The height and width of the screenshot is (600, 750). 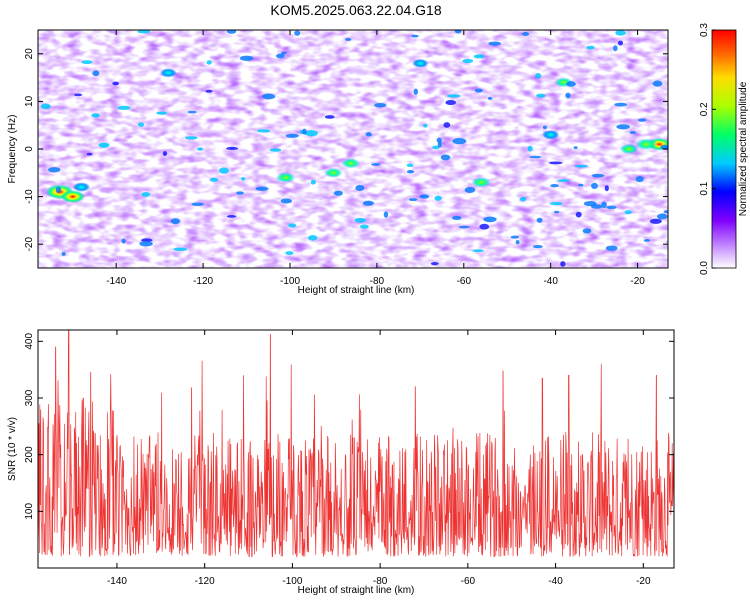 What do you see at coordinates (377, 281) in the screenshot?
I see `heatmap-x-tick-label: -80` at bounding box center [377, 281].